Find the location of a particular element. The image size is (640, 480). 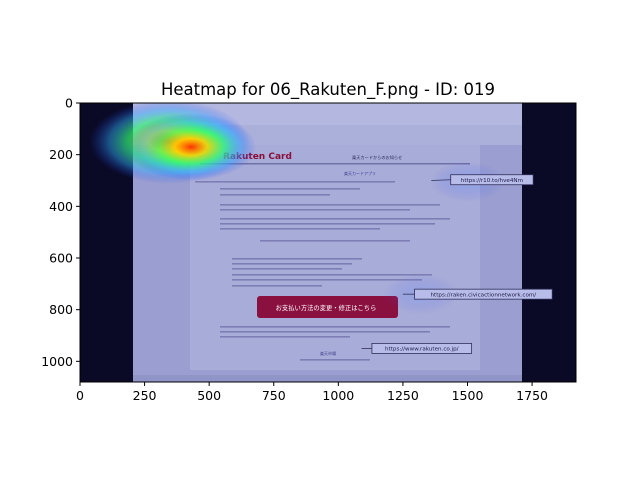

email-heading: 楽天カードからのお知らせ is located at coordinates (377, 157).